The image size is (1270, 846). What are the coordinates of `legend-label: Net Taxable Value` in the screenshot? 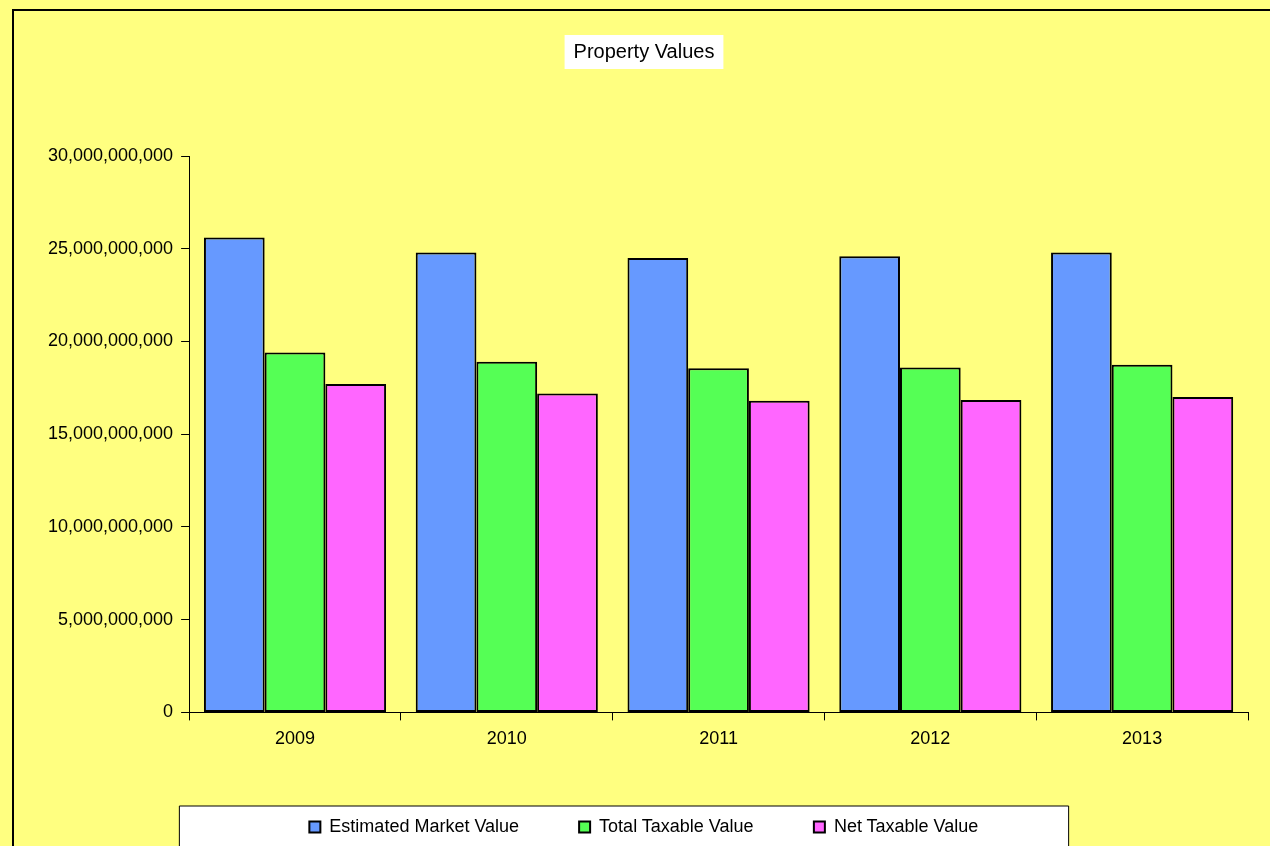 It's located at (906, 825).